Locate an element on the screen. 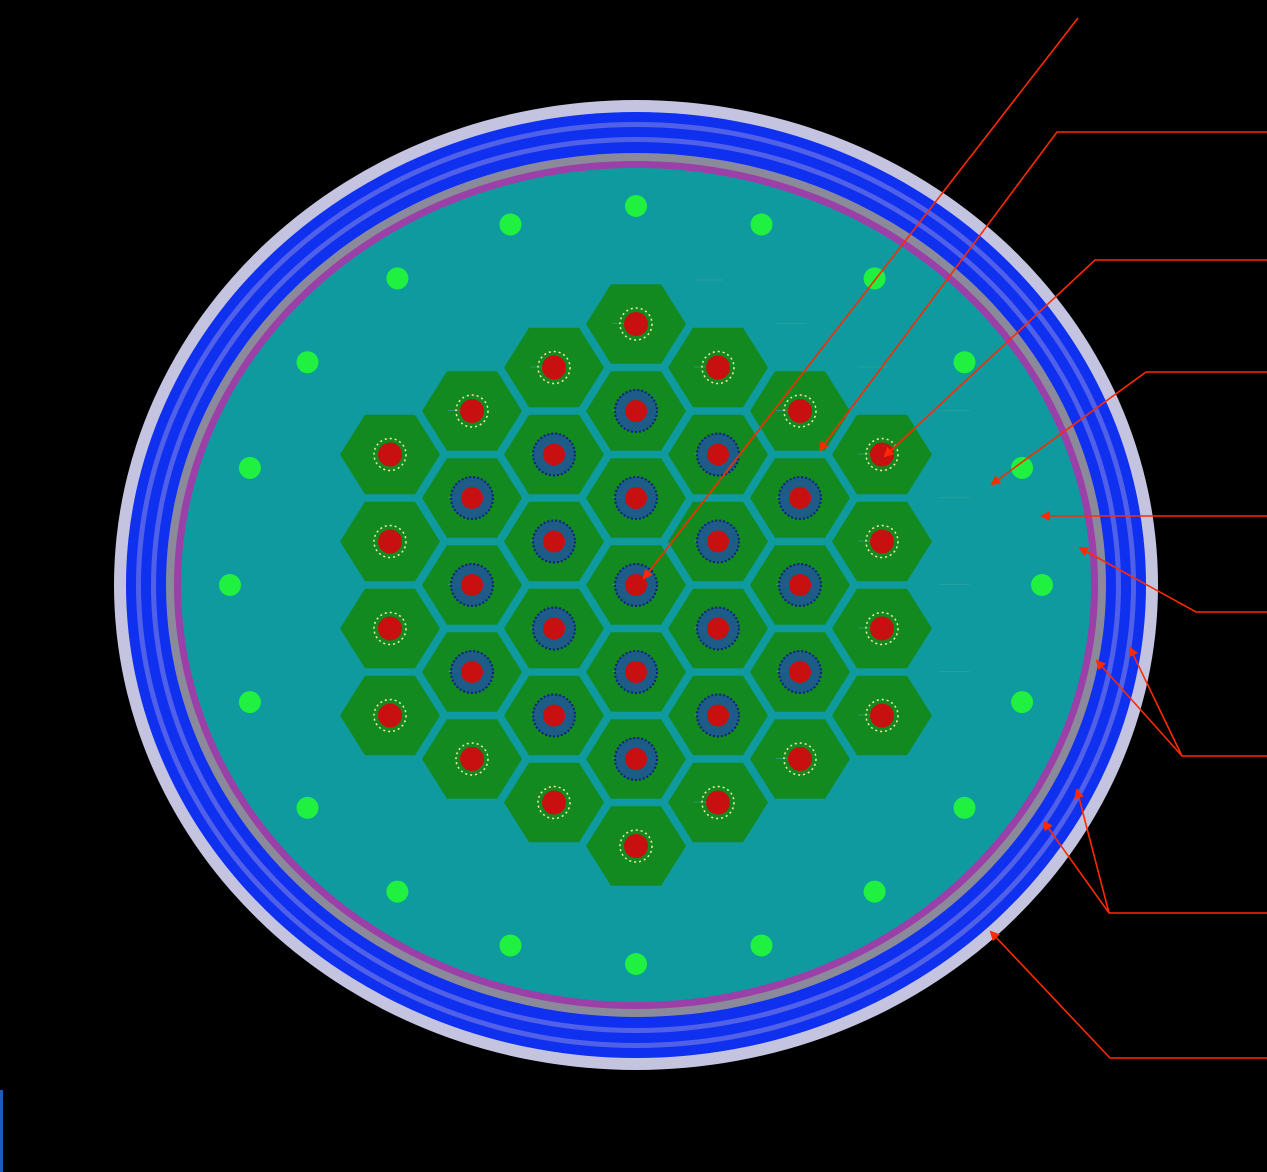  callout-moderator is located at coordinates (1128, 428).